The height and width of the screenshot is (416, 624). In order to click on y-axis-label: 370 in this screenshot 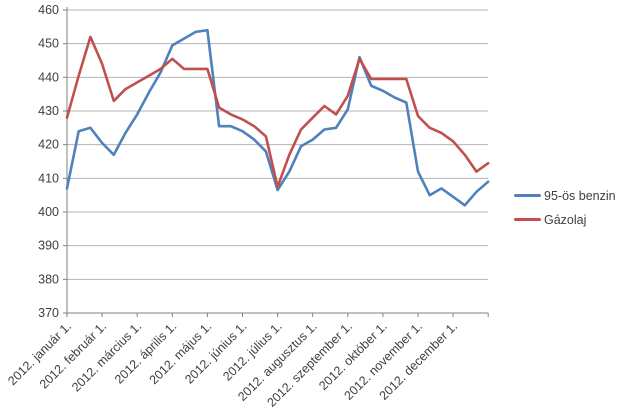, I will do `click(48, 313)`.